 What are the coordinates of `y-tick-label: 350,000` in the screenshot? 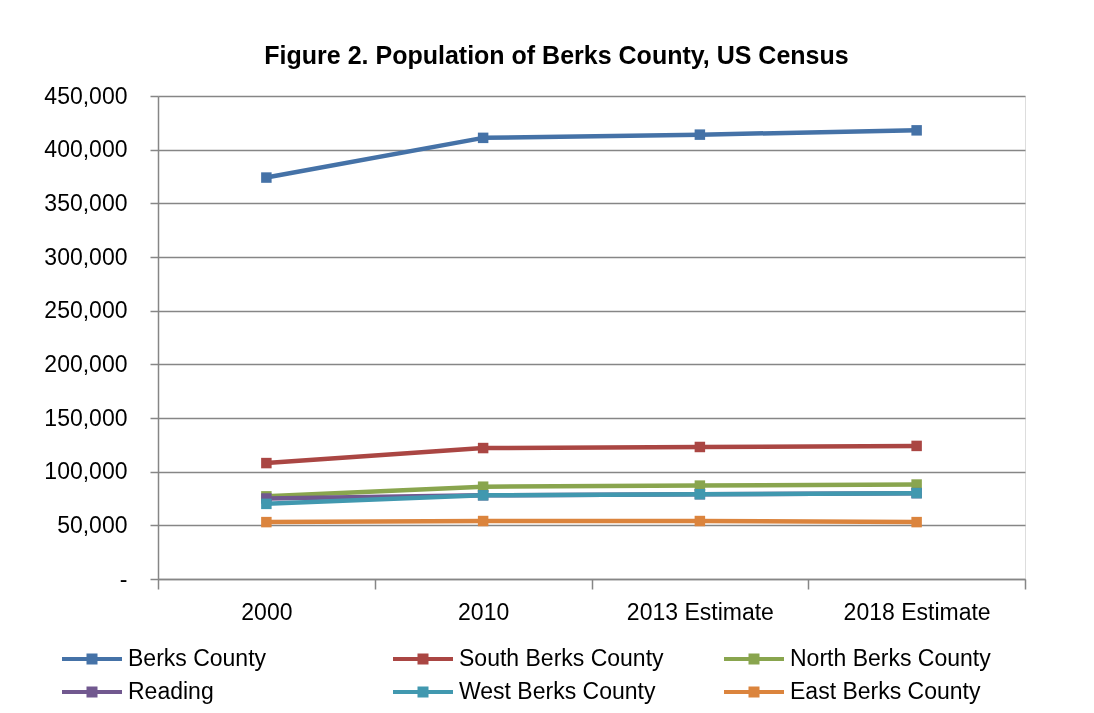 It's located at (86, 202).